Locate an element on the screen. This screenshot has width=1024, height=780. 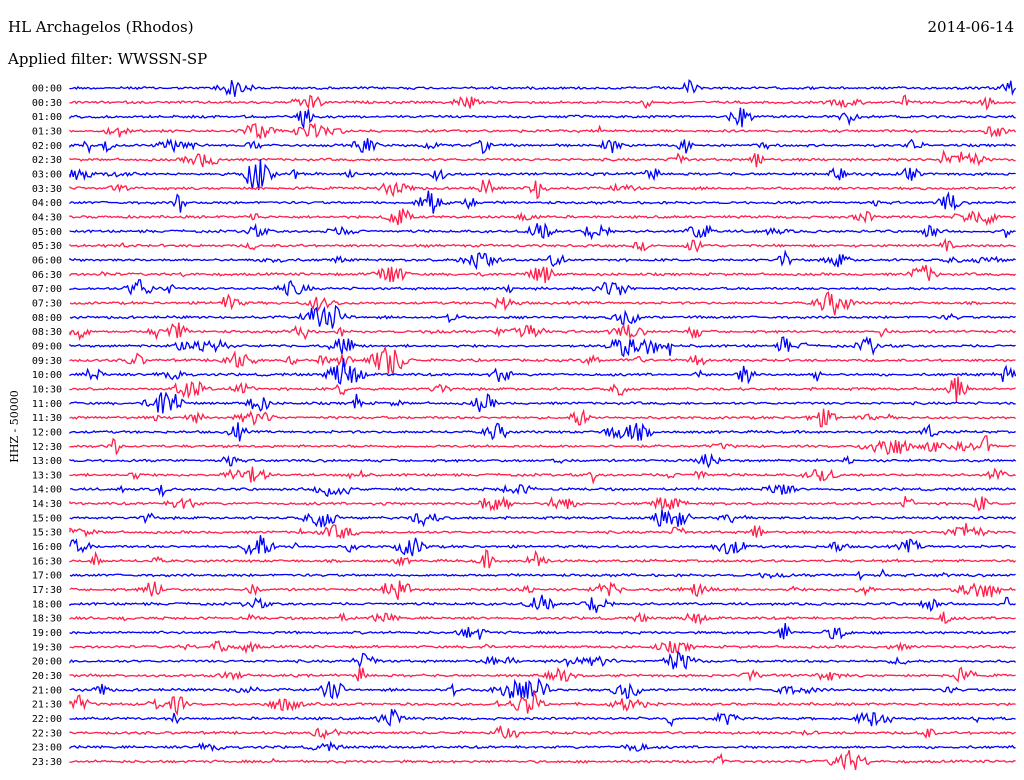
time-tick-label: 16:00 is located at coordinates (47, 547).